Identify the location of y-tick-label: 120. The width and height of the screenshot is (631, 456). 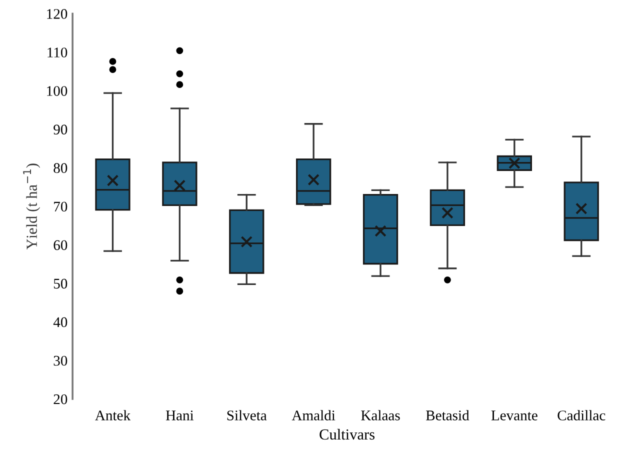
(57, 14).